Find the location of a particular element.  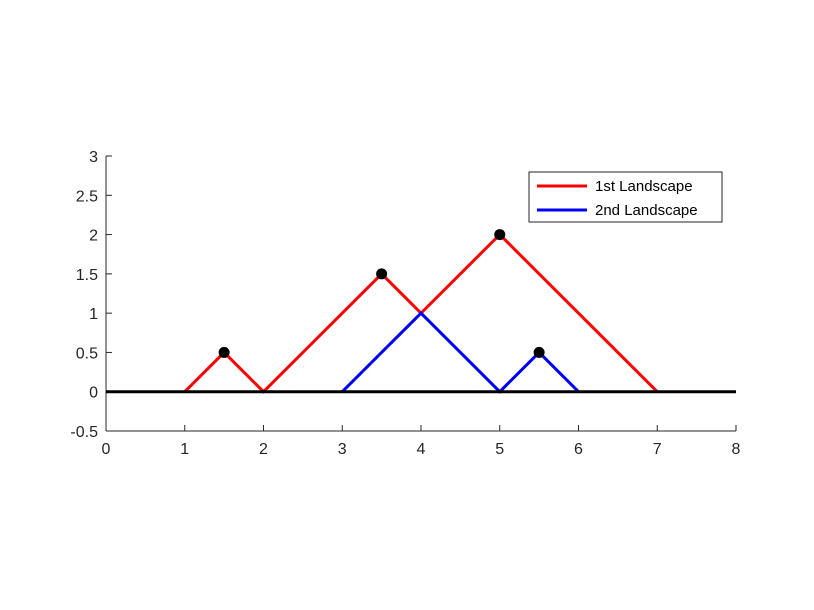

x-tick-label: 1 is located at coordinates (184, 449).